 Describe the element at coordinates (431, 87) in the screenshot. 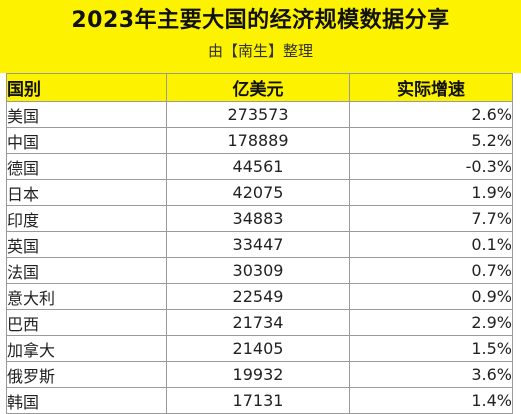

I see `column-header-growth: 实际增速` at that location.